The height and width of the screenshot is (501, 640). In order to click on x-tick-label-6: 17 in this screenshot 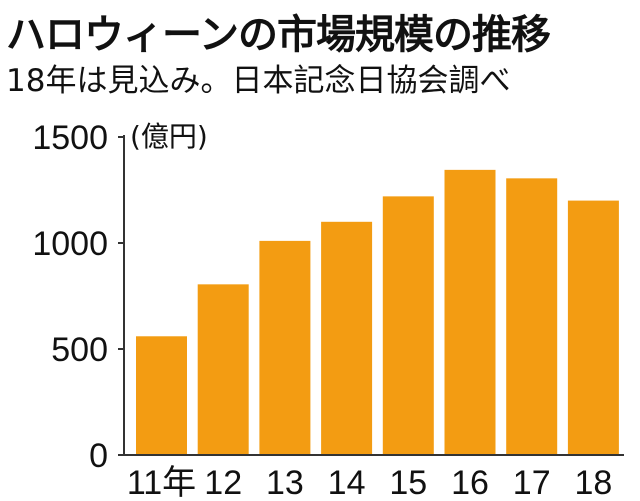, I will do `click(532, 482)`.